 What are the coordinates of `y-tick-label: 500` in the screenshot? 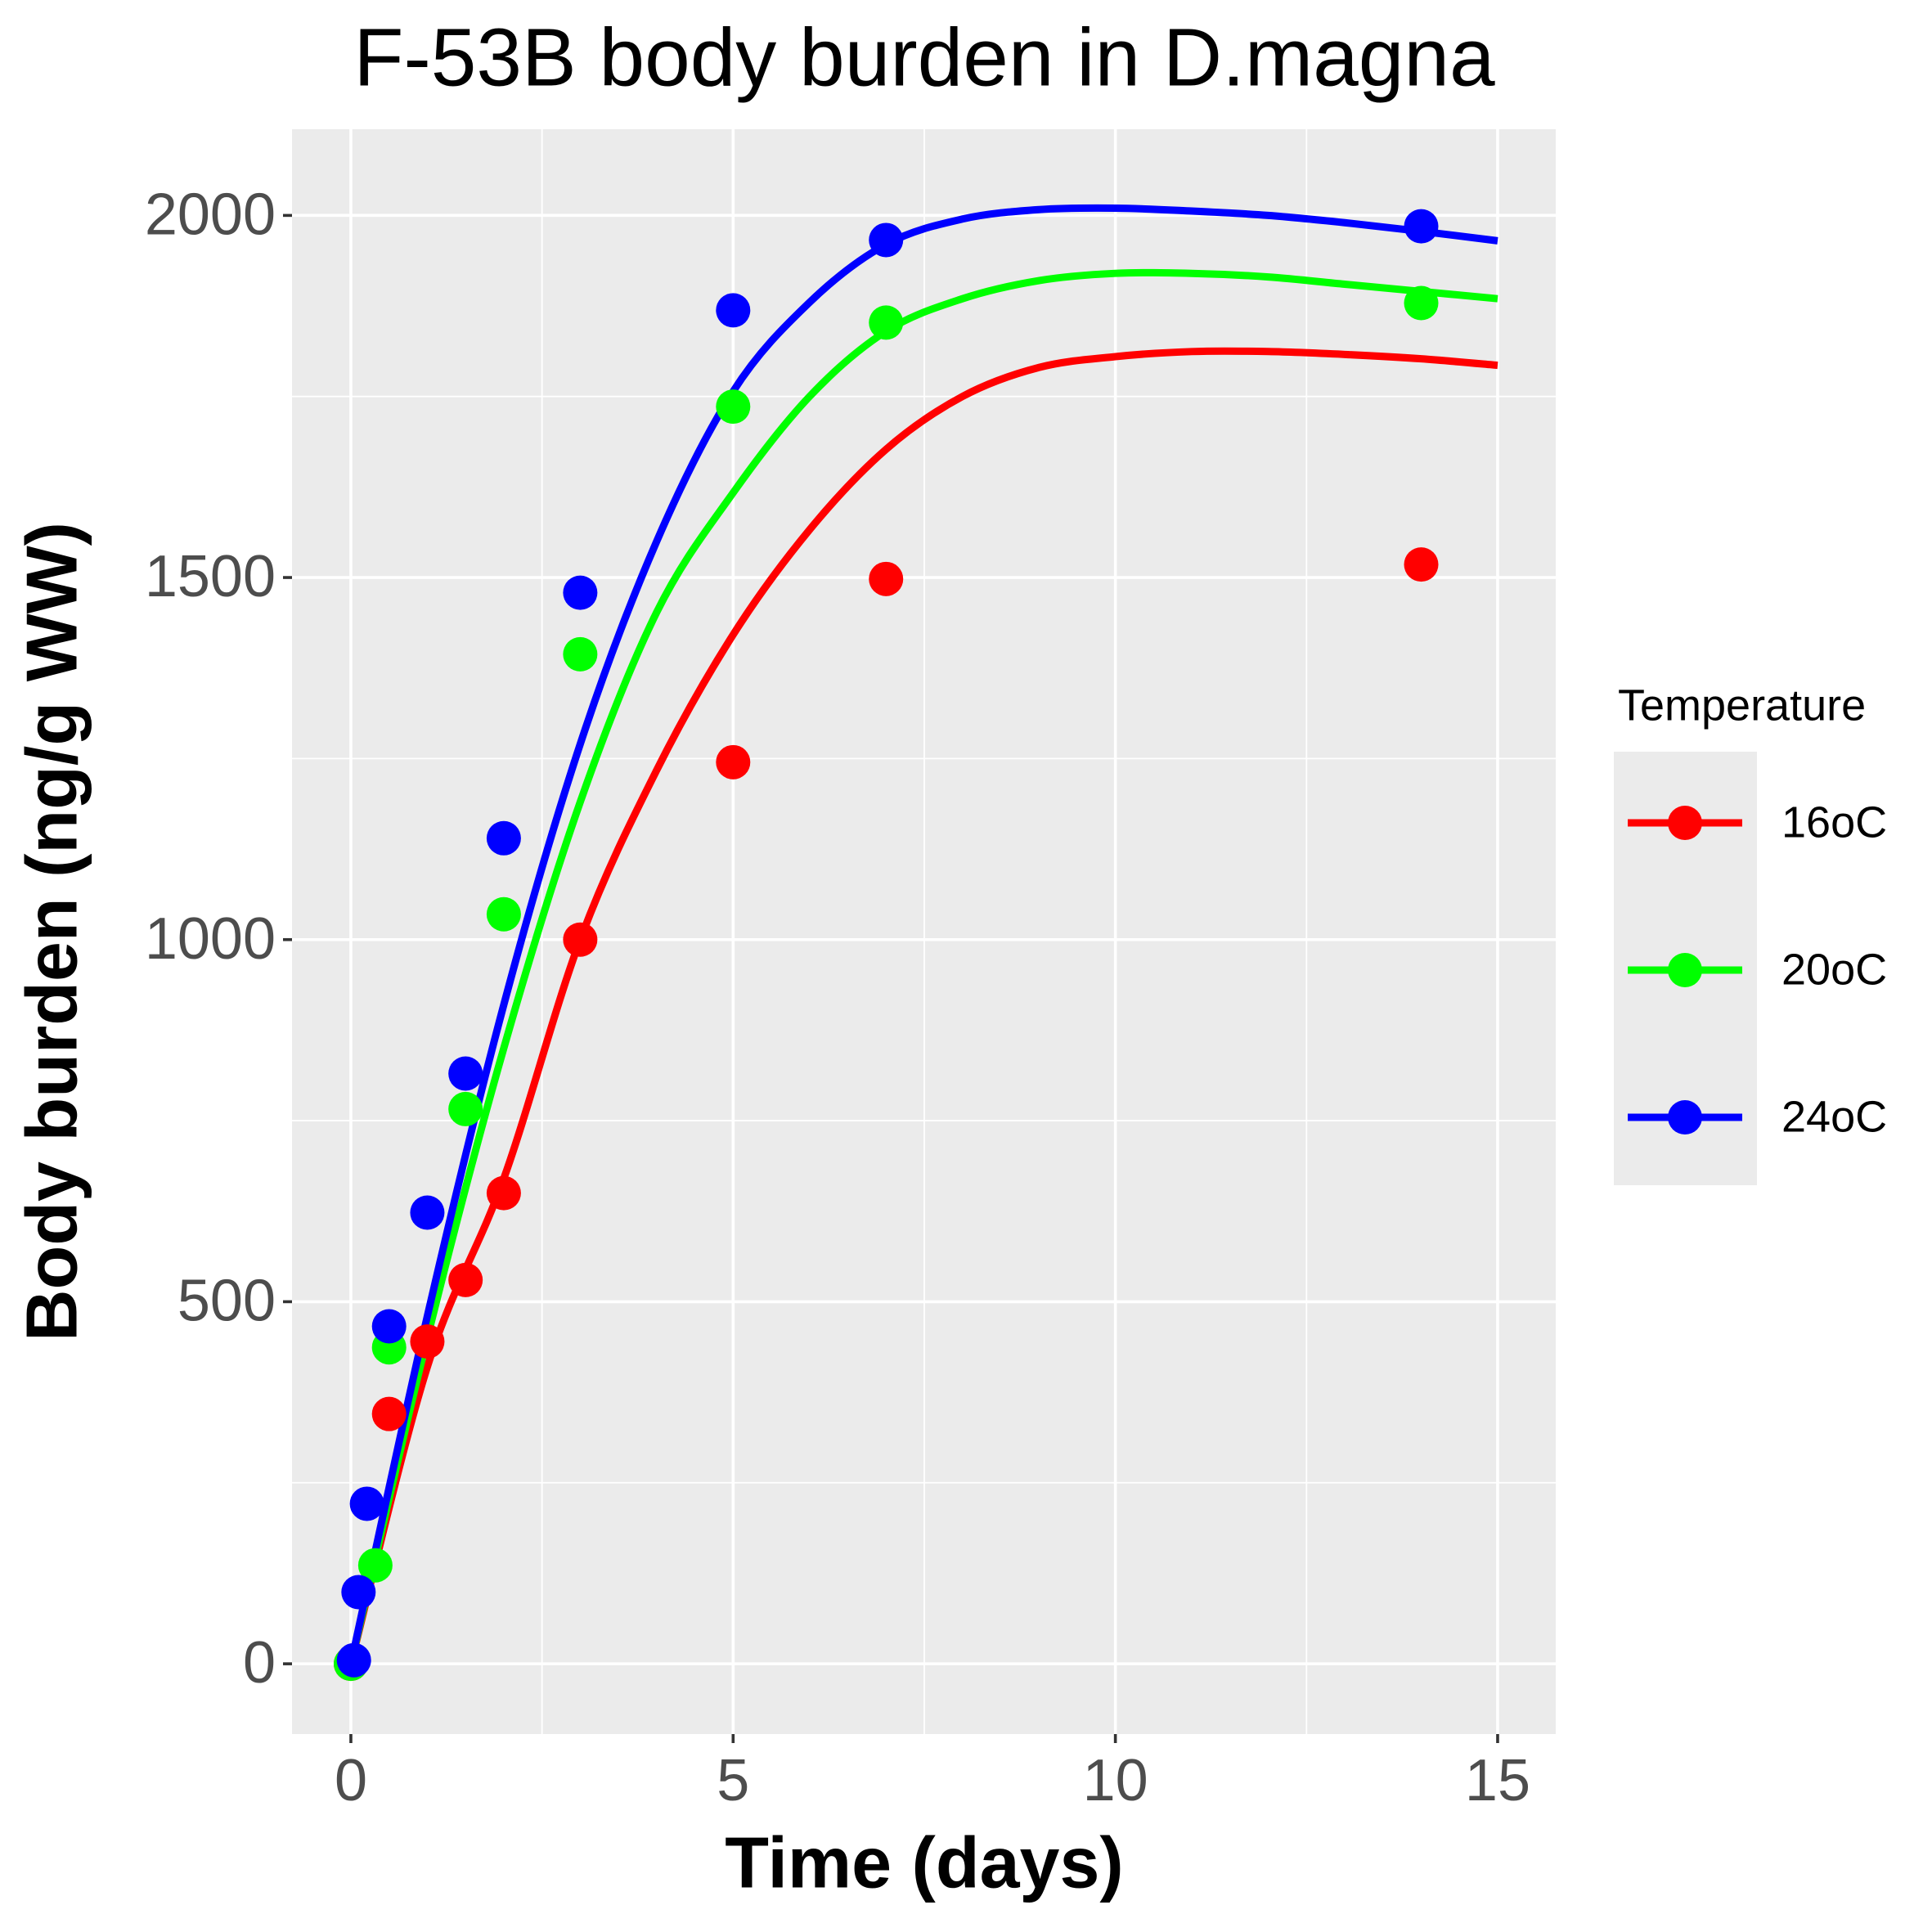 It's located at (227, 1300).